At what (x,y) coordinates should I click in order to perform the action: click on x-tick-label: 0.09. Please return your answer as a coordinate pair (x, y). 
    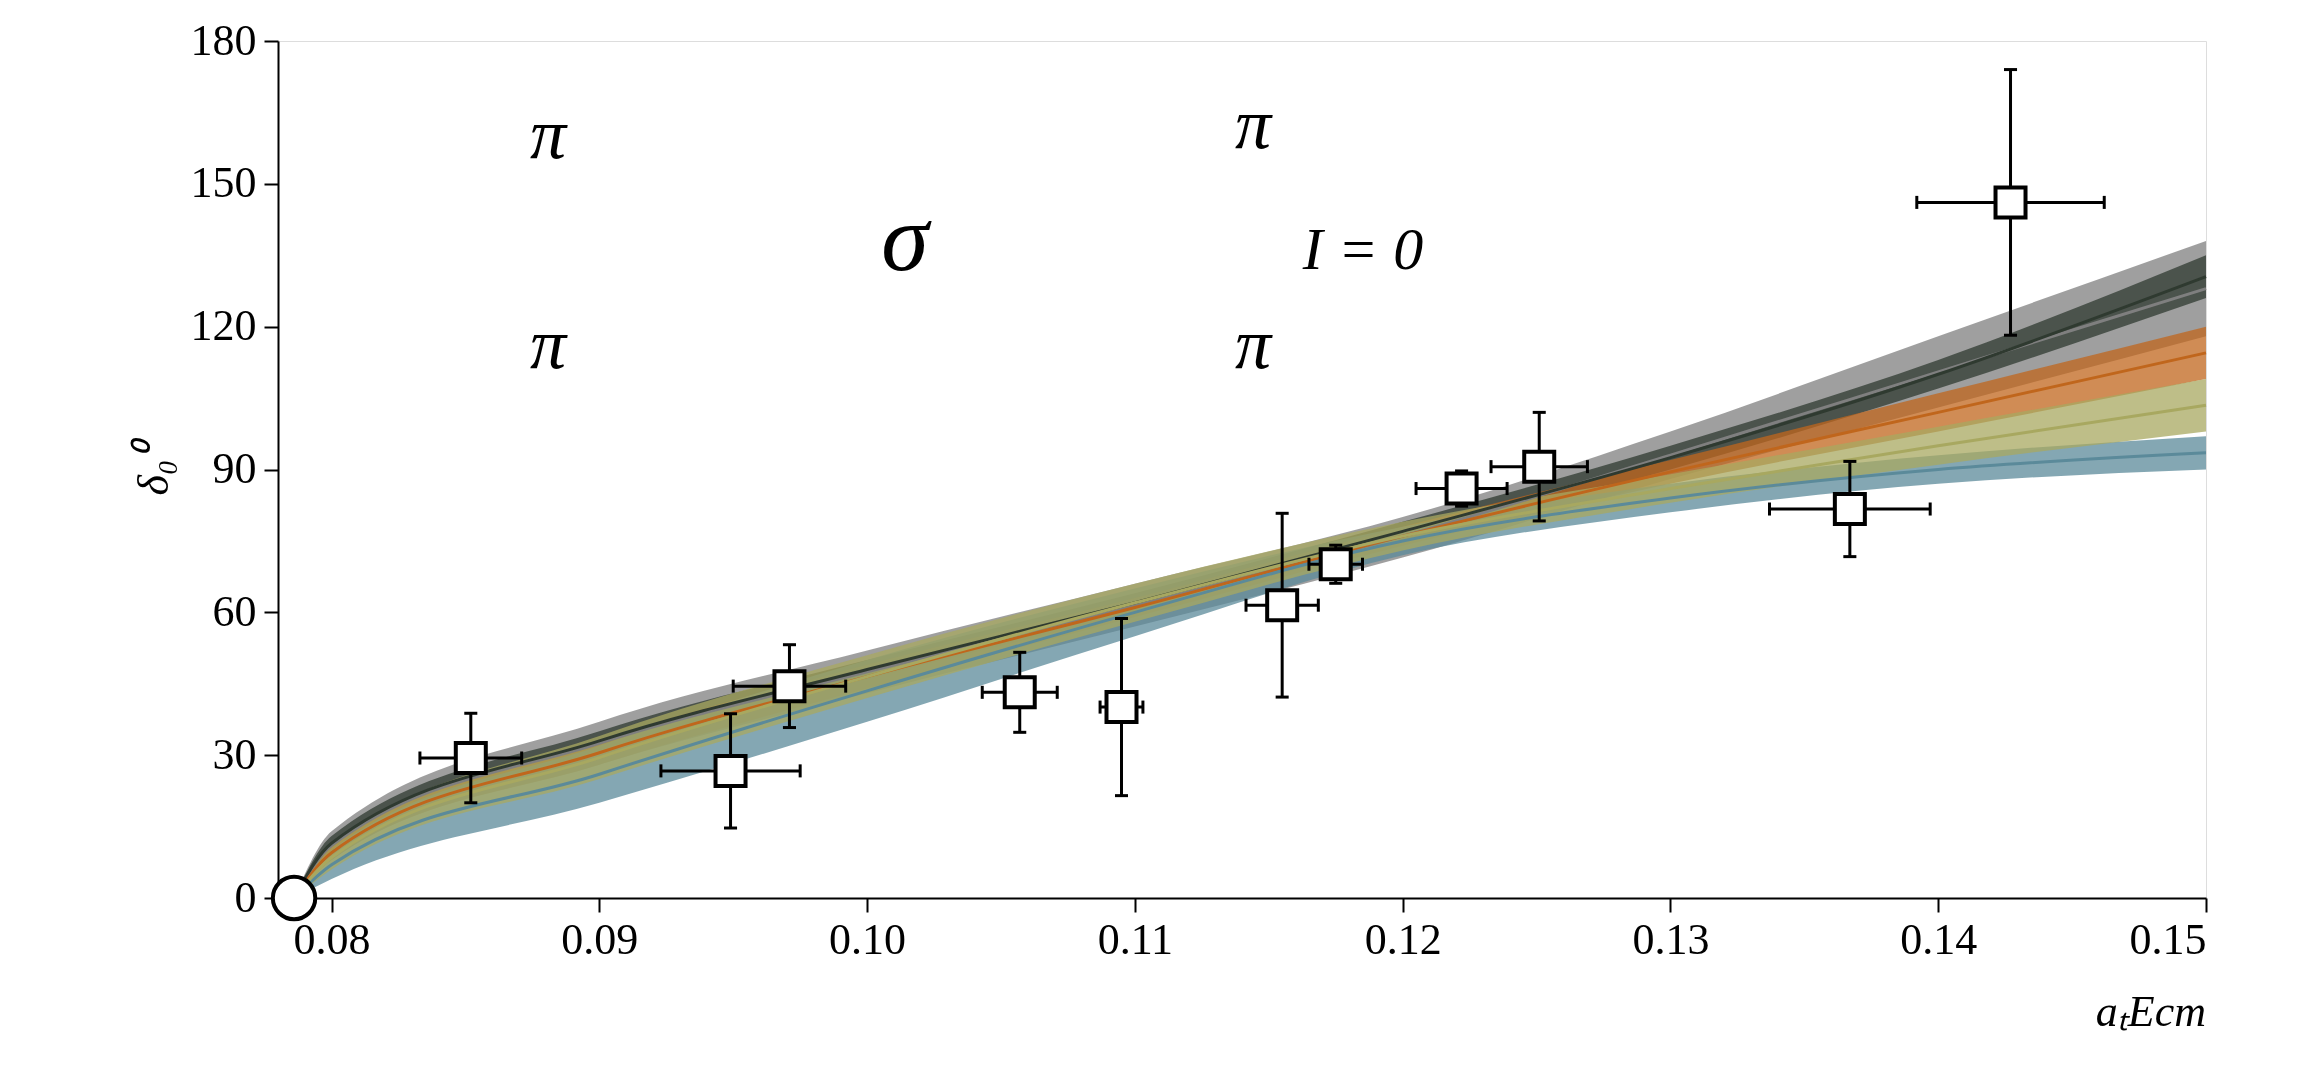
    Looking at the image, I should click on (600, 939).